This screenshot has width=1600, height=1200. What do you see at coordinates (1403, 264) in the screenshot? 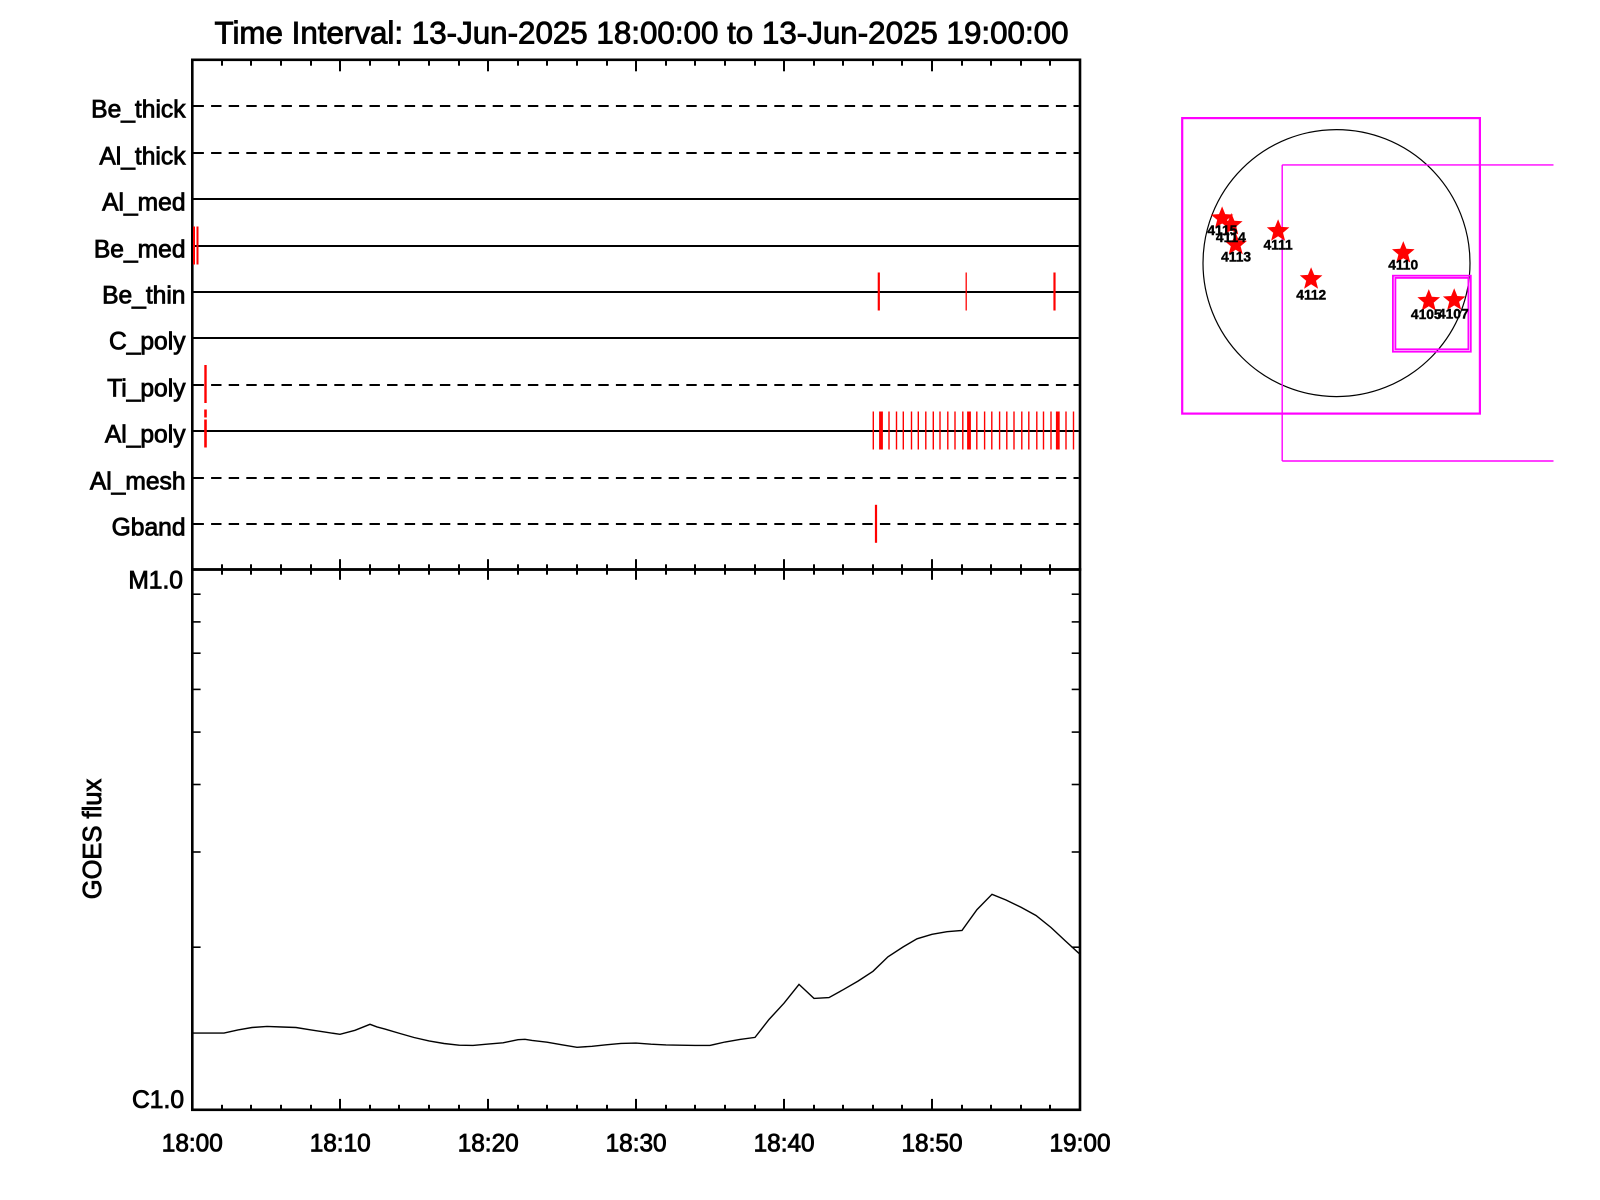
I see `svg-text: 4110` at bounding box center [1403, 264].